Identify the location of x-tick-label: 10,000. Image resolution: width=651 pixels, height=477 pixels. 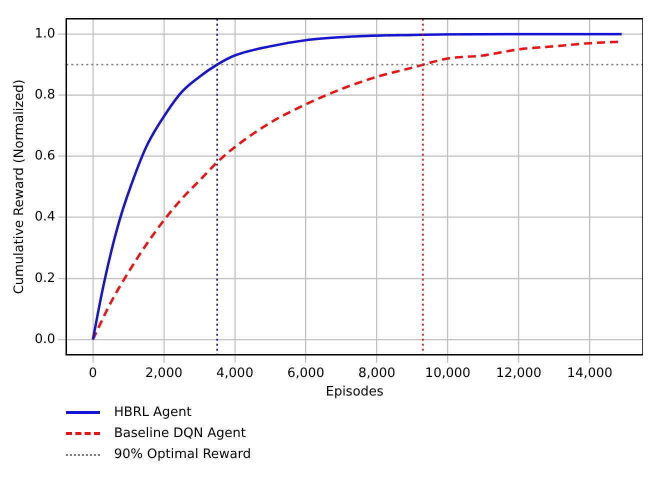
(448, 373).